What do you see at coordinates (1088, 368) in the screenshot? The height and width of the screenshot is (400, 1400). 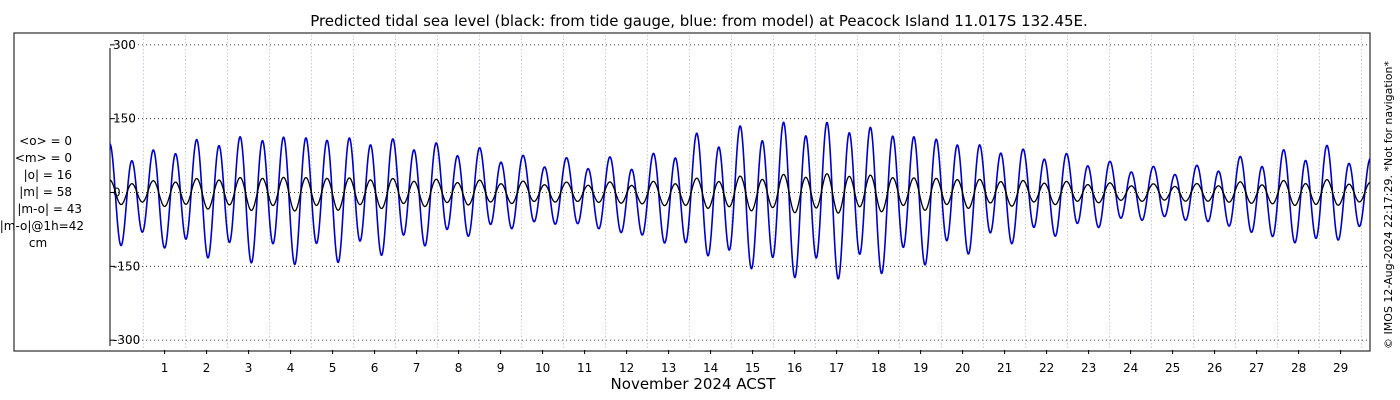 I see `x-tick-label: 23` at bounding box center [1088, 368].